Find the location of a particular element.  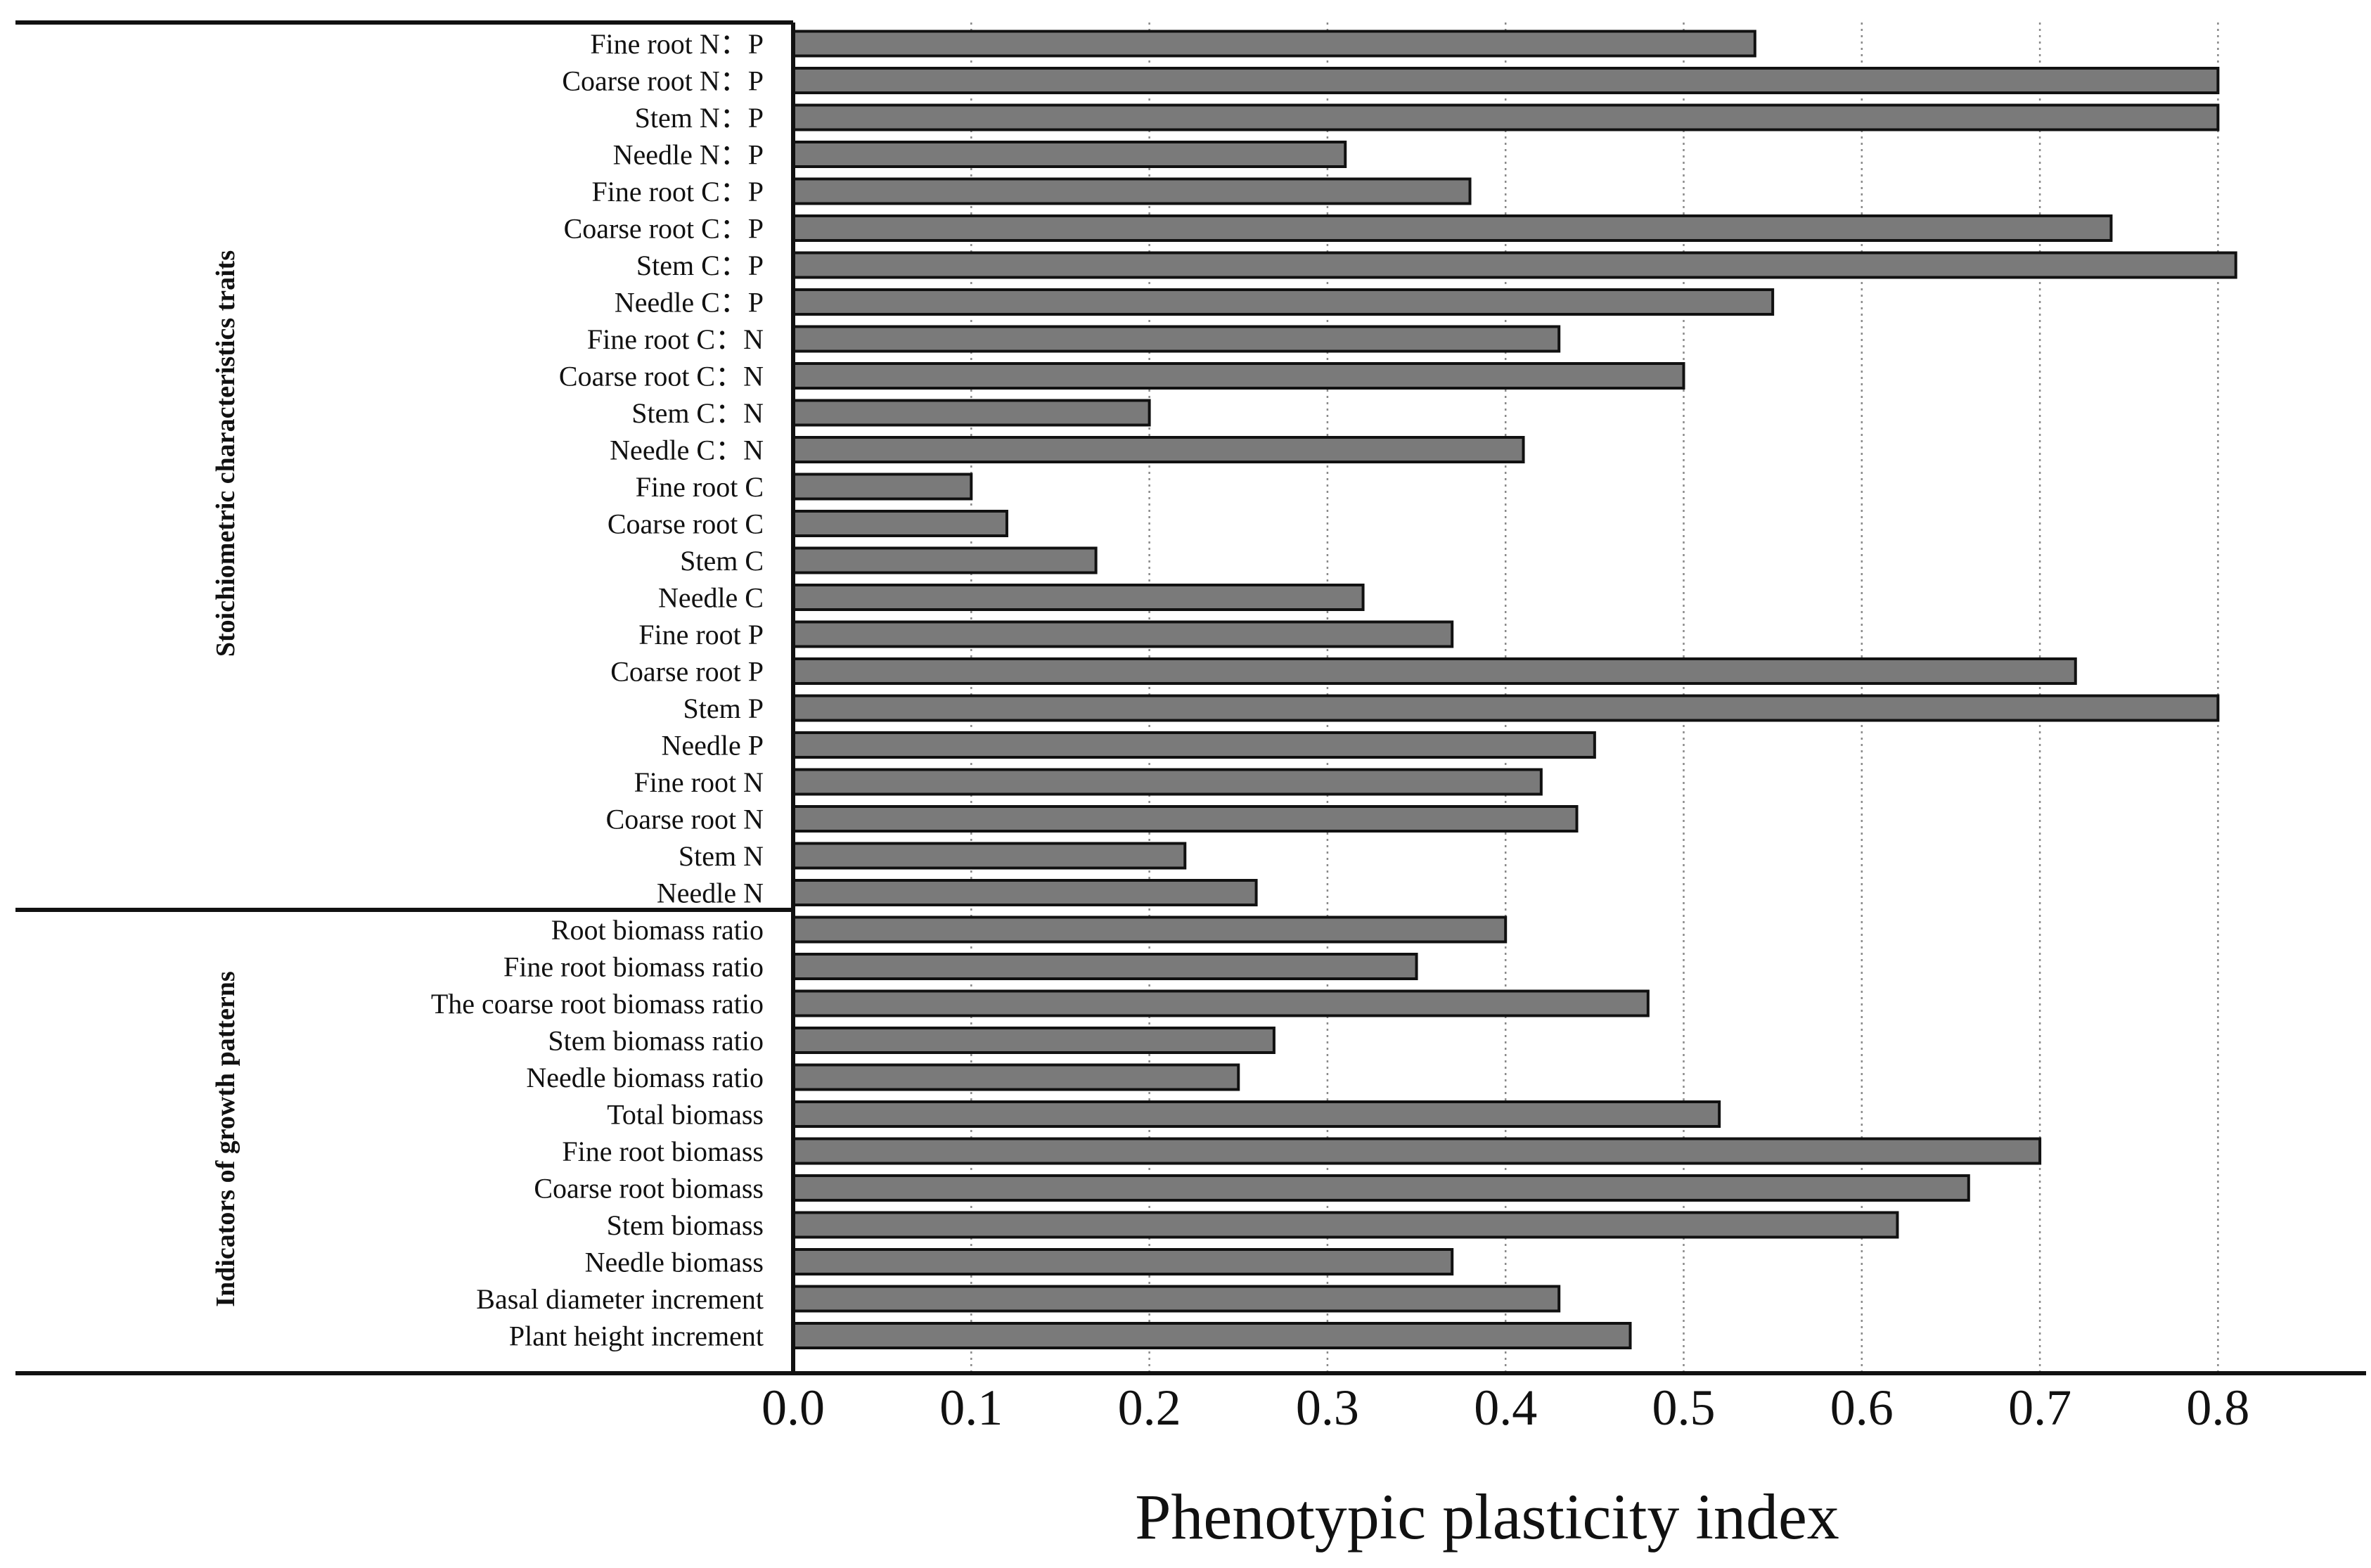

category-label: Coarse root C：N is located at coordinates (661, 376).